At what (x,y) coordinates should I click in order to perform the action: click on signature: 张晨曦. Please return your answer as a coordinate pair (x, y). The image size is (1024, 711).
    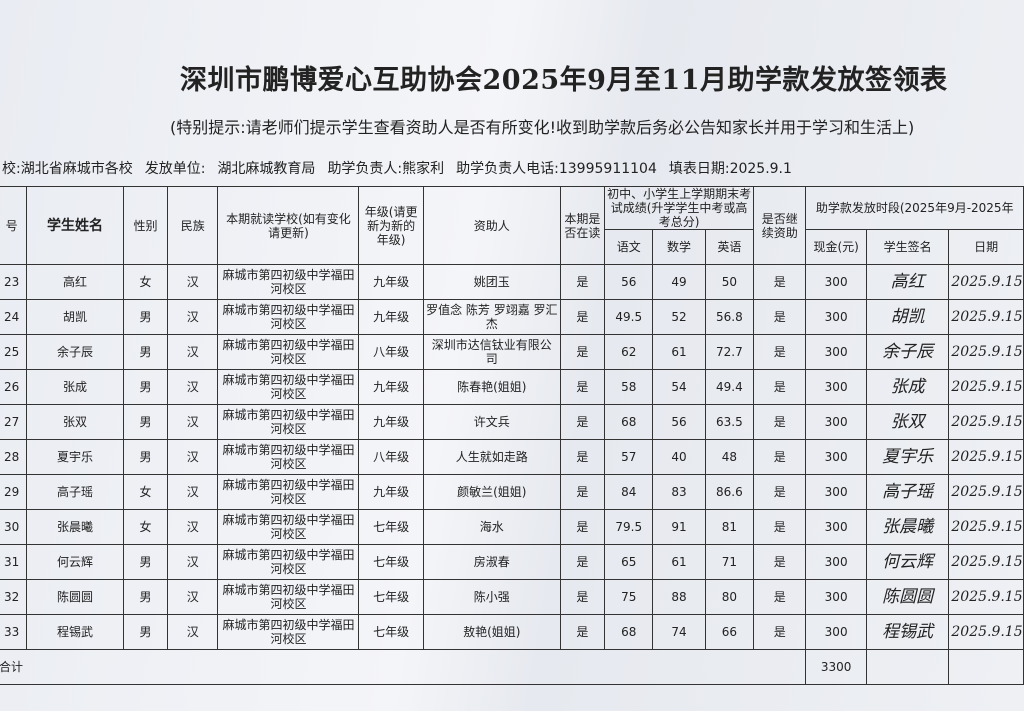
    Looking at the image, I should click on (907, 527).